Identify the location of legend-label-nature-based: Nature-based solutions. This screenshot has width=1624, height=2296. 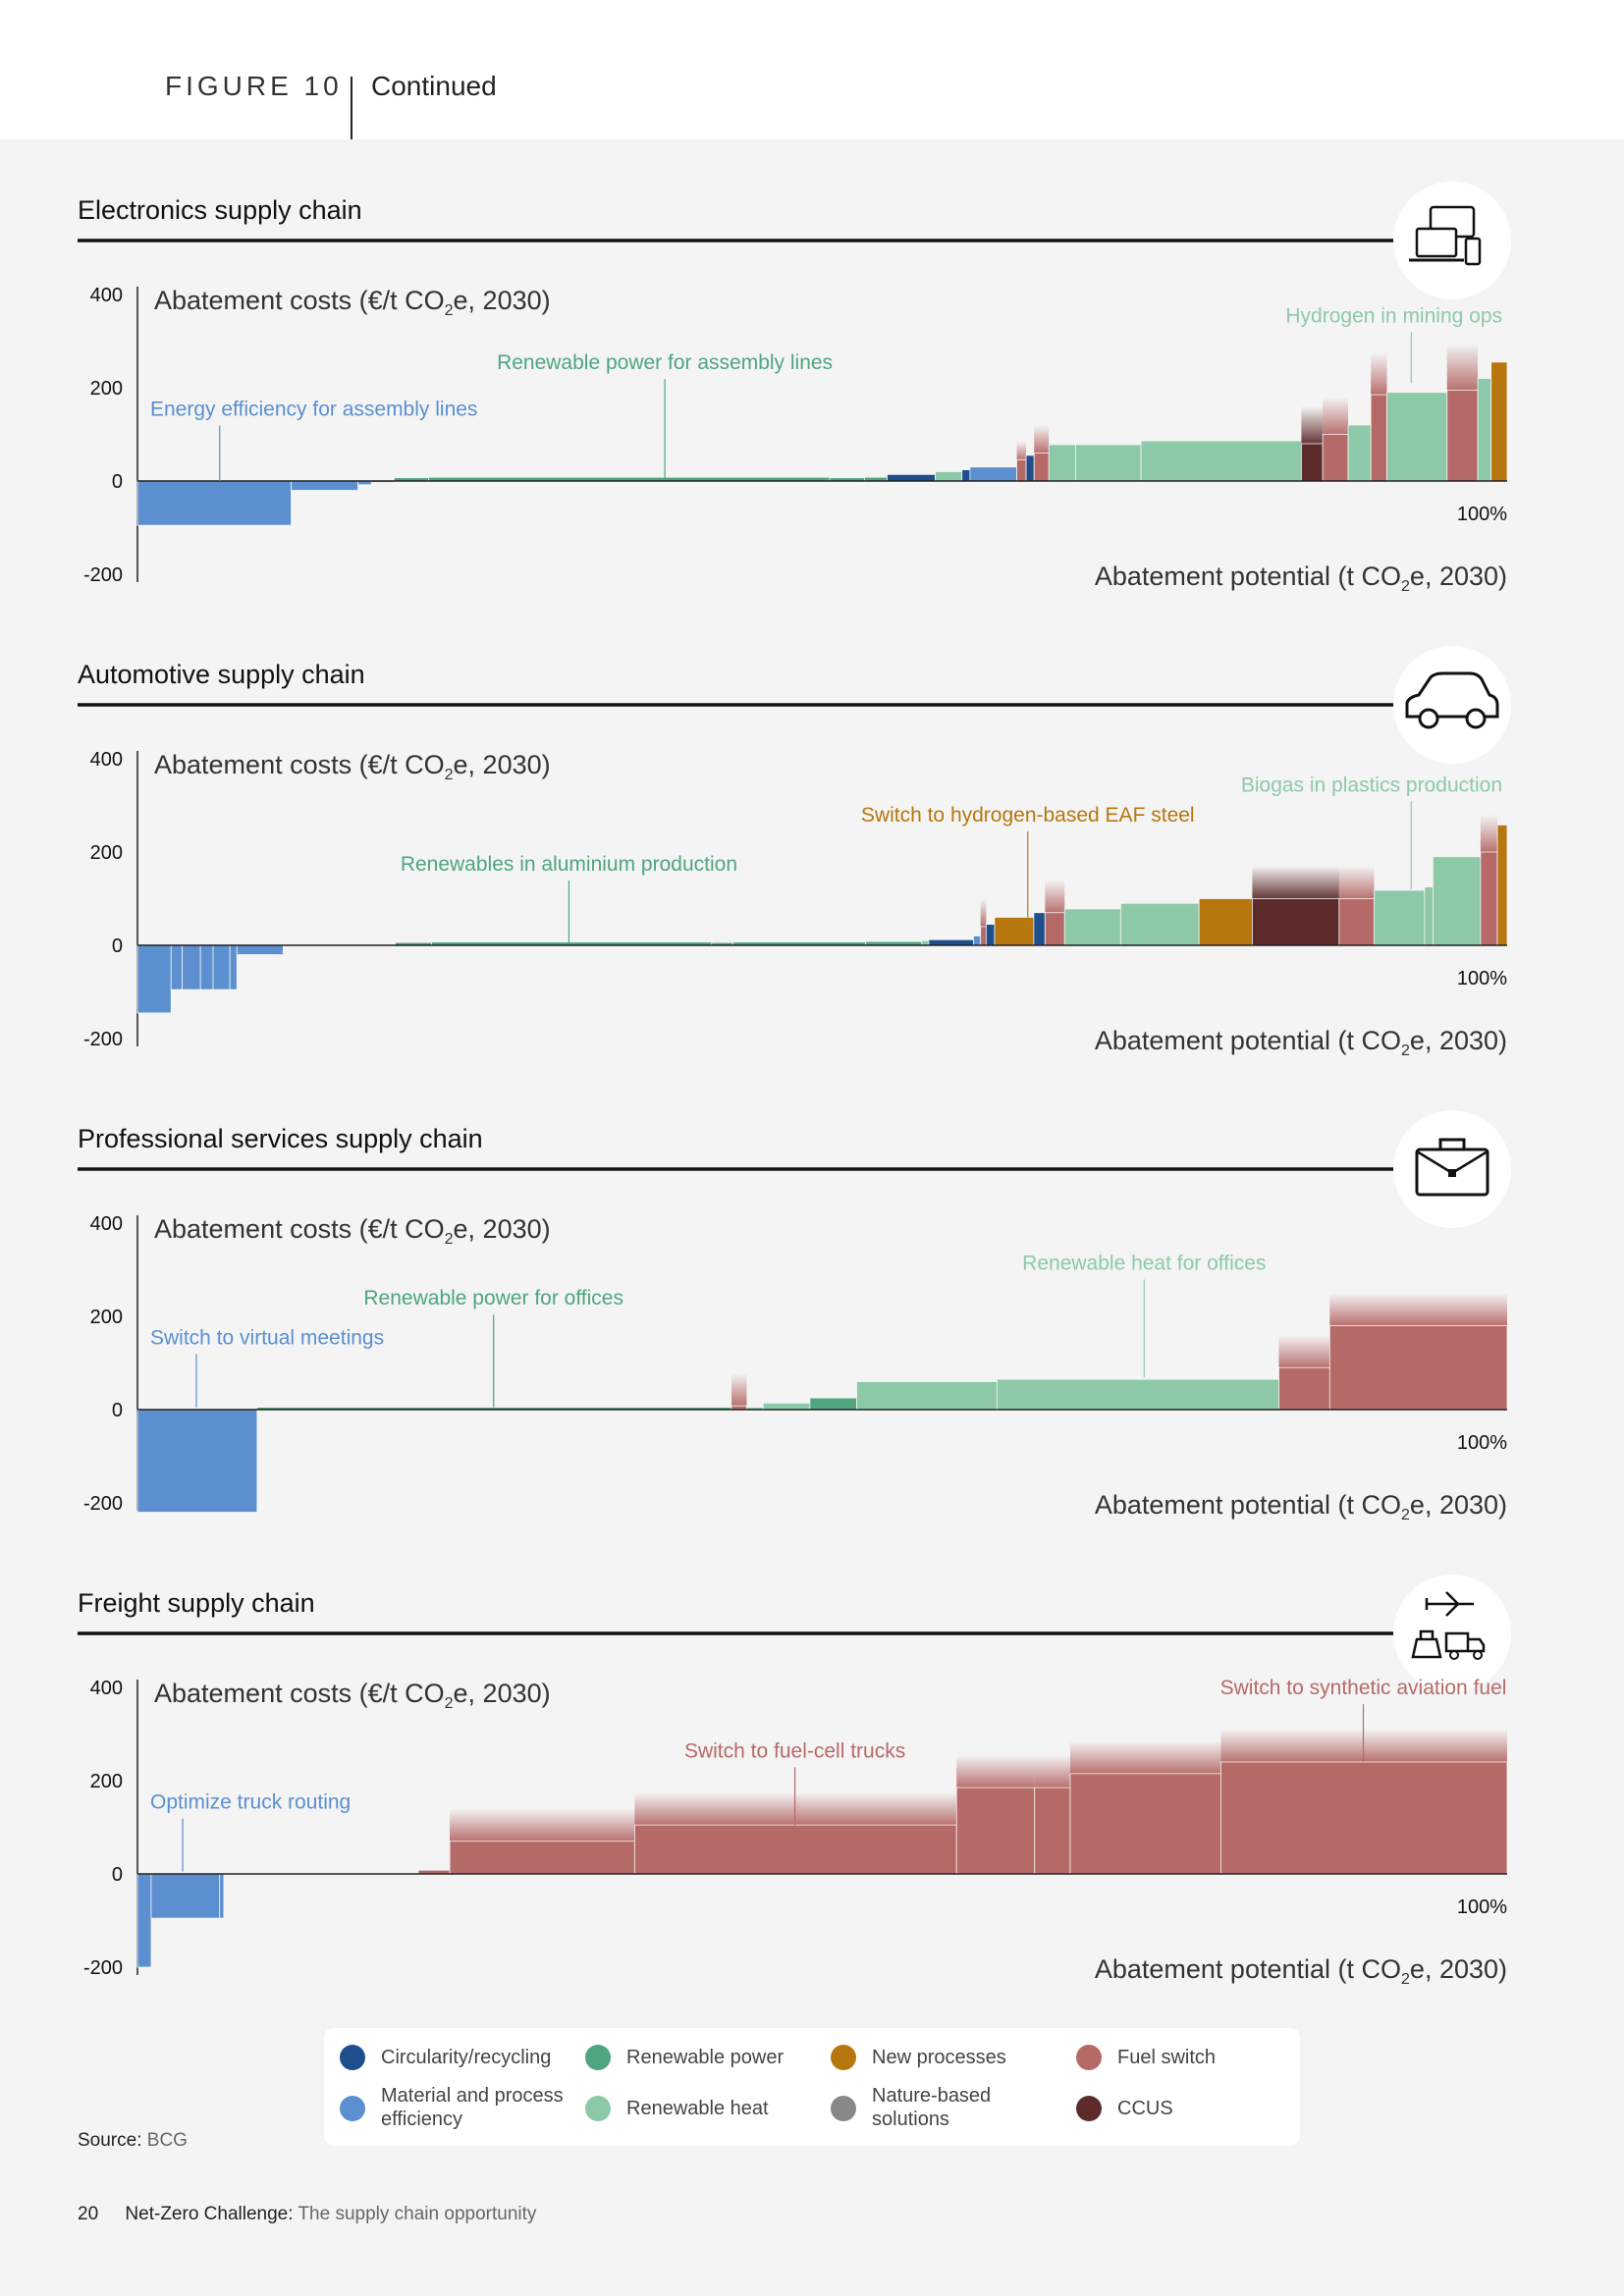
(932, 2107).